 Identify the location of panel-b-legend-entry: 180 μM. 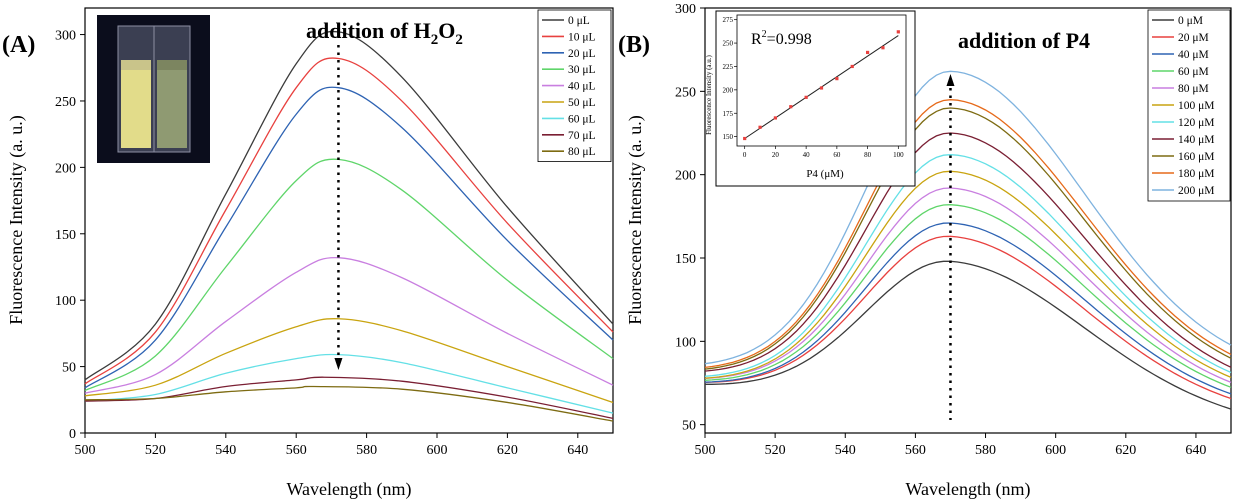
(1196, 174).